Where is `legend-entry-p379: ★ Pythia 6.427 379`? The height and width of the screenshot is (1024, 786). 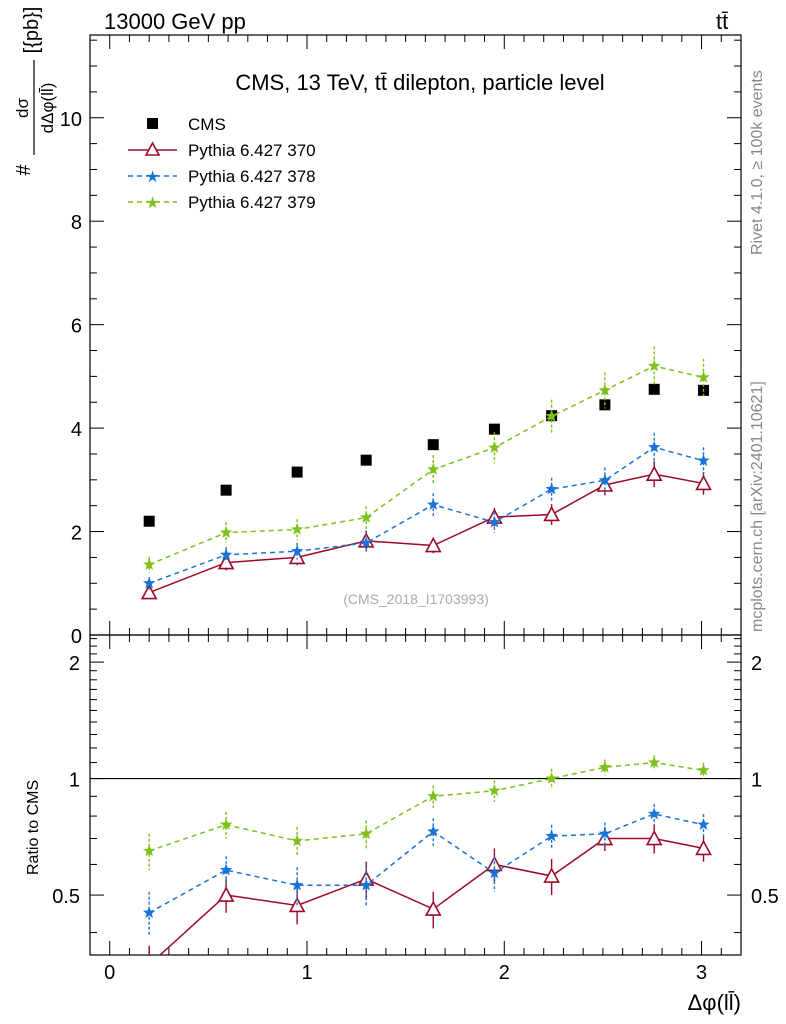 legend-entry-p379: ★ Pythia 6.427 379 is located at coordinates (222, 202).